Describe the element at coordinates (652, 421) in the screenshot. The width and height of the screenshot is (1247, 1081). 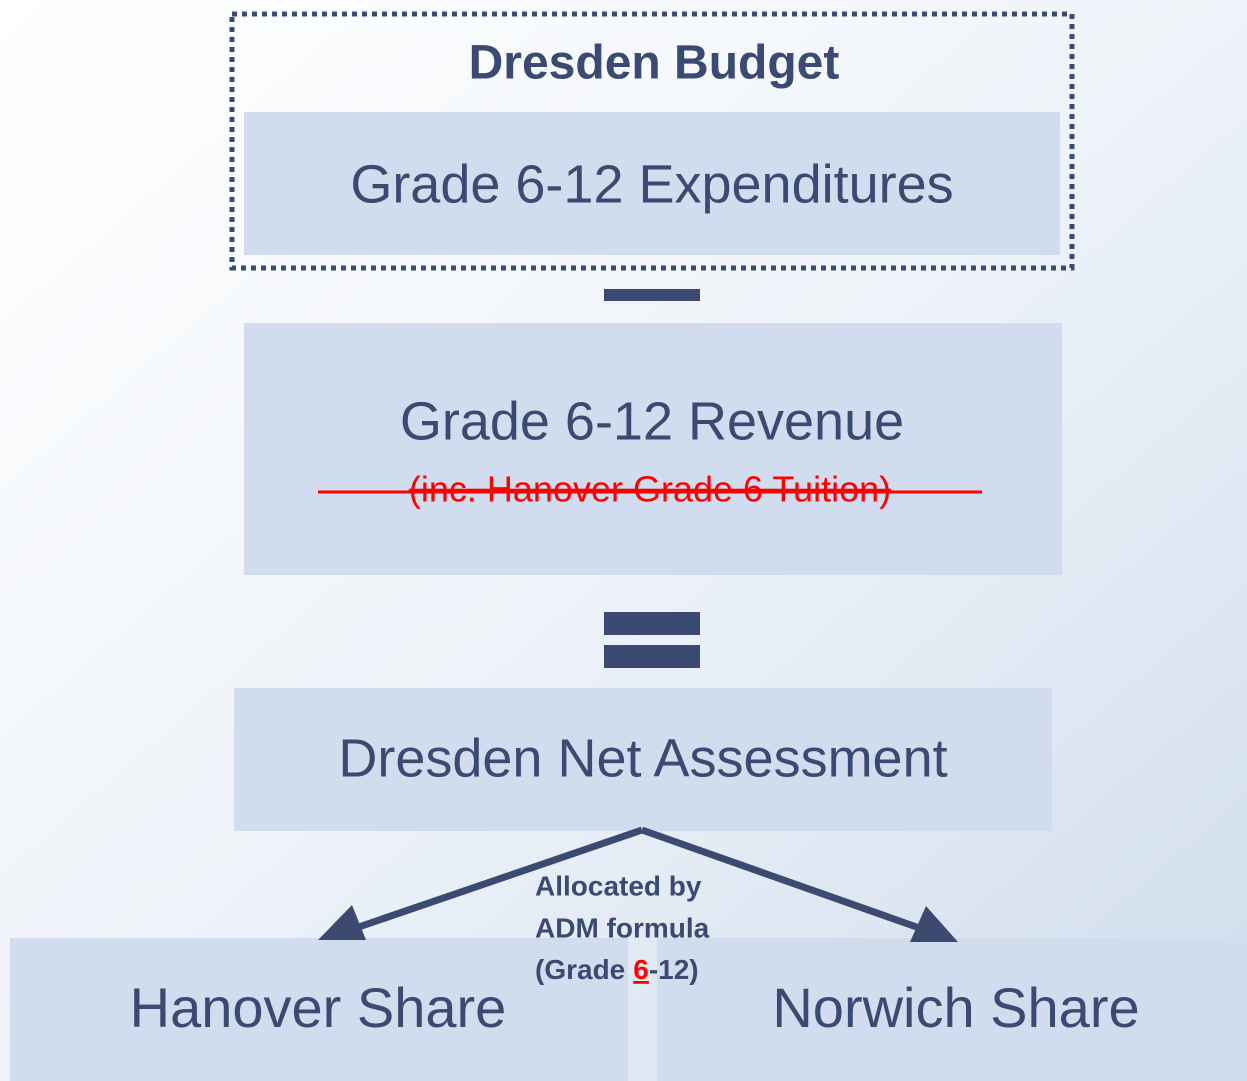
I see `revenue-label: Grade 6-12 Revenue` at that location.